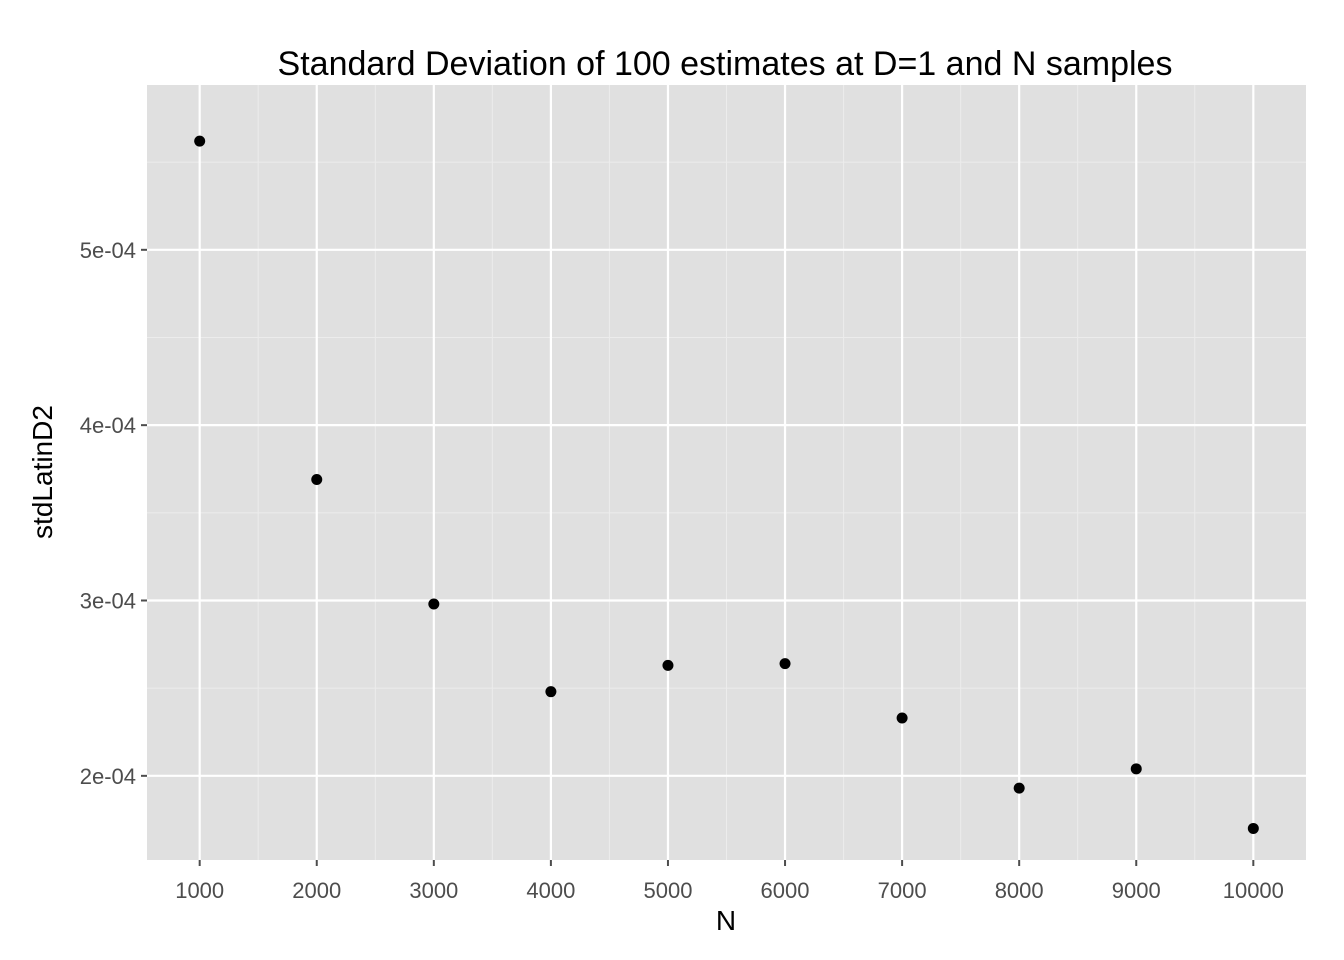 The height and width of the screenshot is (960, 1344). What do you see at coordinates (785, 890) in the screenshot?
I see `x-tick-label: 6000` at bounding box center [785, 890].